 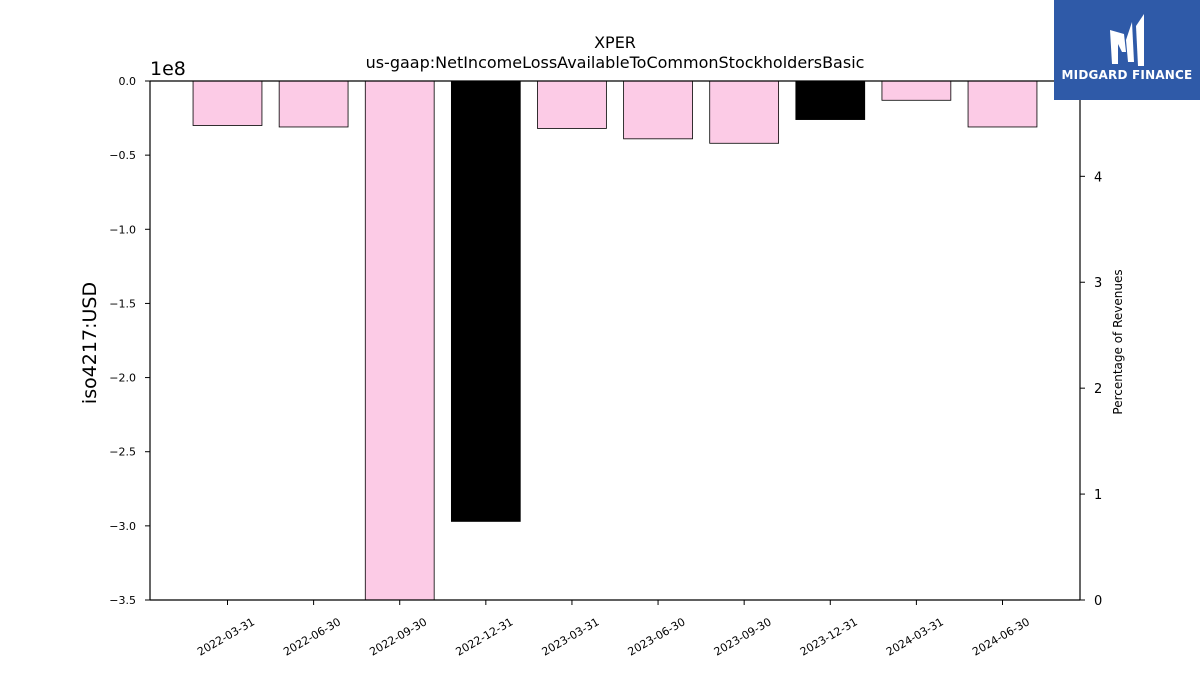 I want to click on x-tick-label: 2023-06-30, so click(x=657, y=636).